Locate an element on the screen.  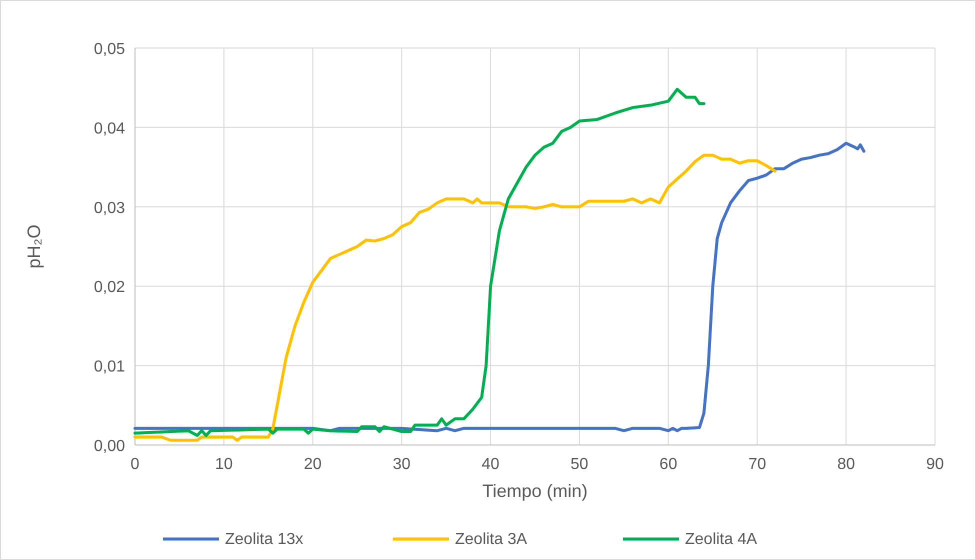
x-tick-label: 20 is located at coordinates (313, 464).